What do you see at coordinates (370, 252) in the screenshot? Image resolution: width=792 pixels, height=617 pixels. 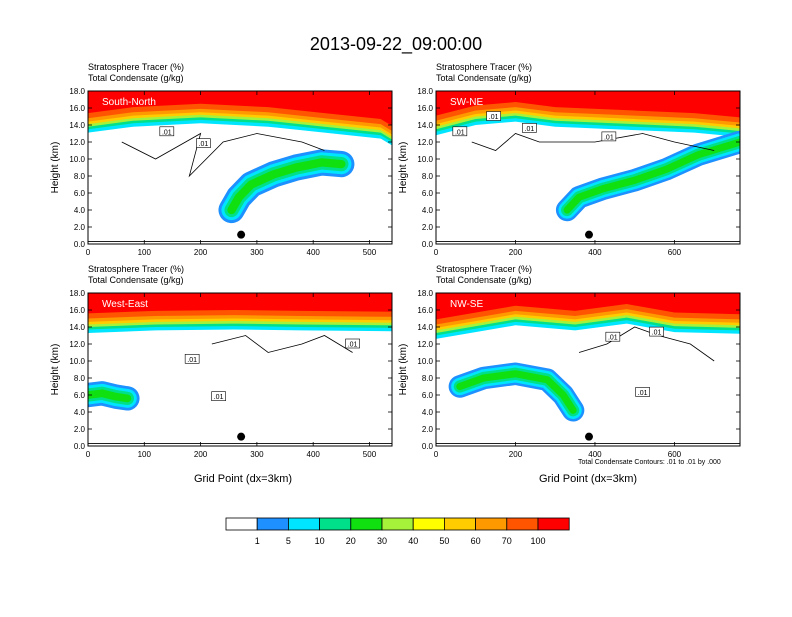 I see `x-tick-label: 500` at bounding box center [370, 252].